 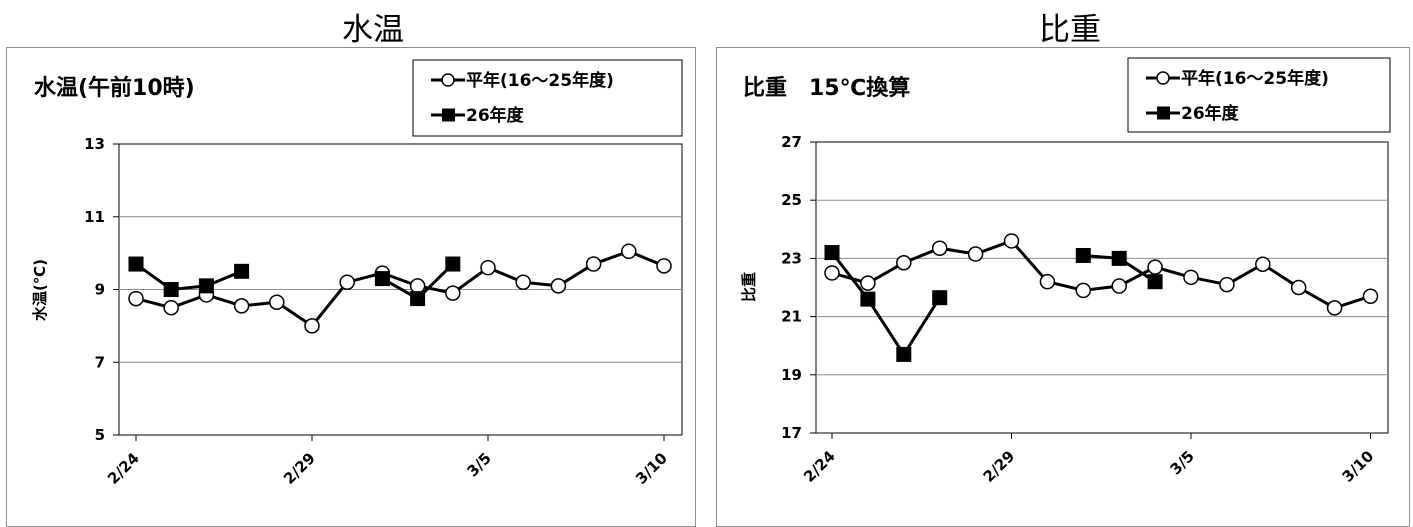 I want to click on chart-title: 比重 15℃換算, so click(x=826, y=88).